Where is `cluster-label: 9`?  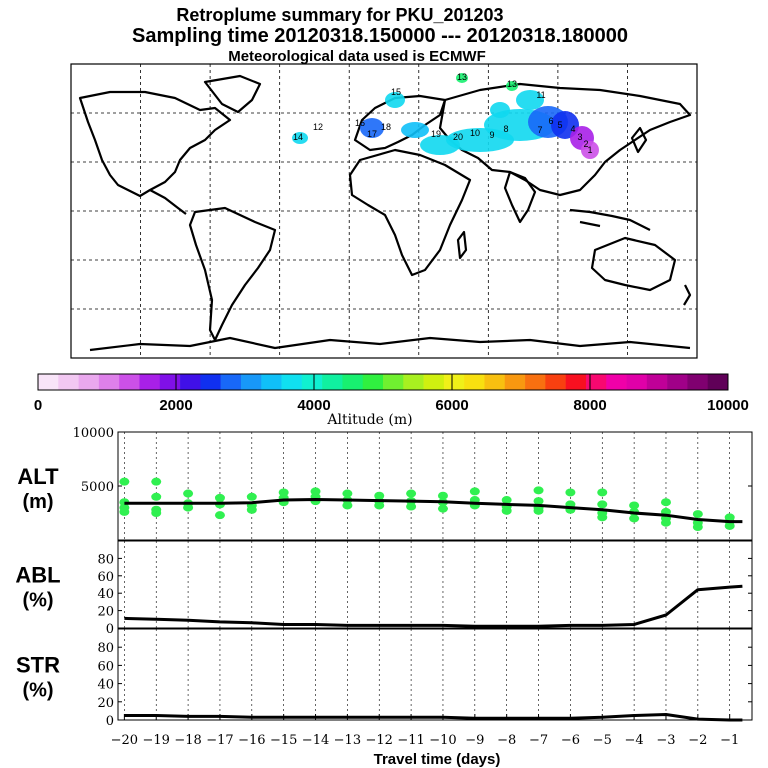 cluster-label: 9 is located at coordinates (491, 135).